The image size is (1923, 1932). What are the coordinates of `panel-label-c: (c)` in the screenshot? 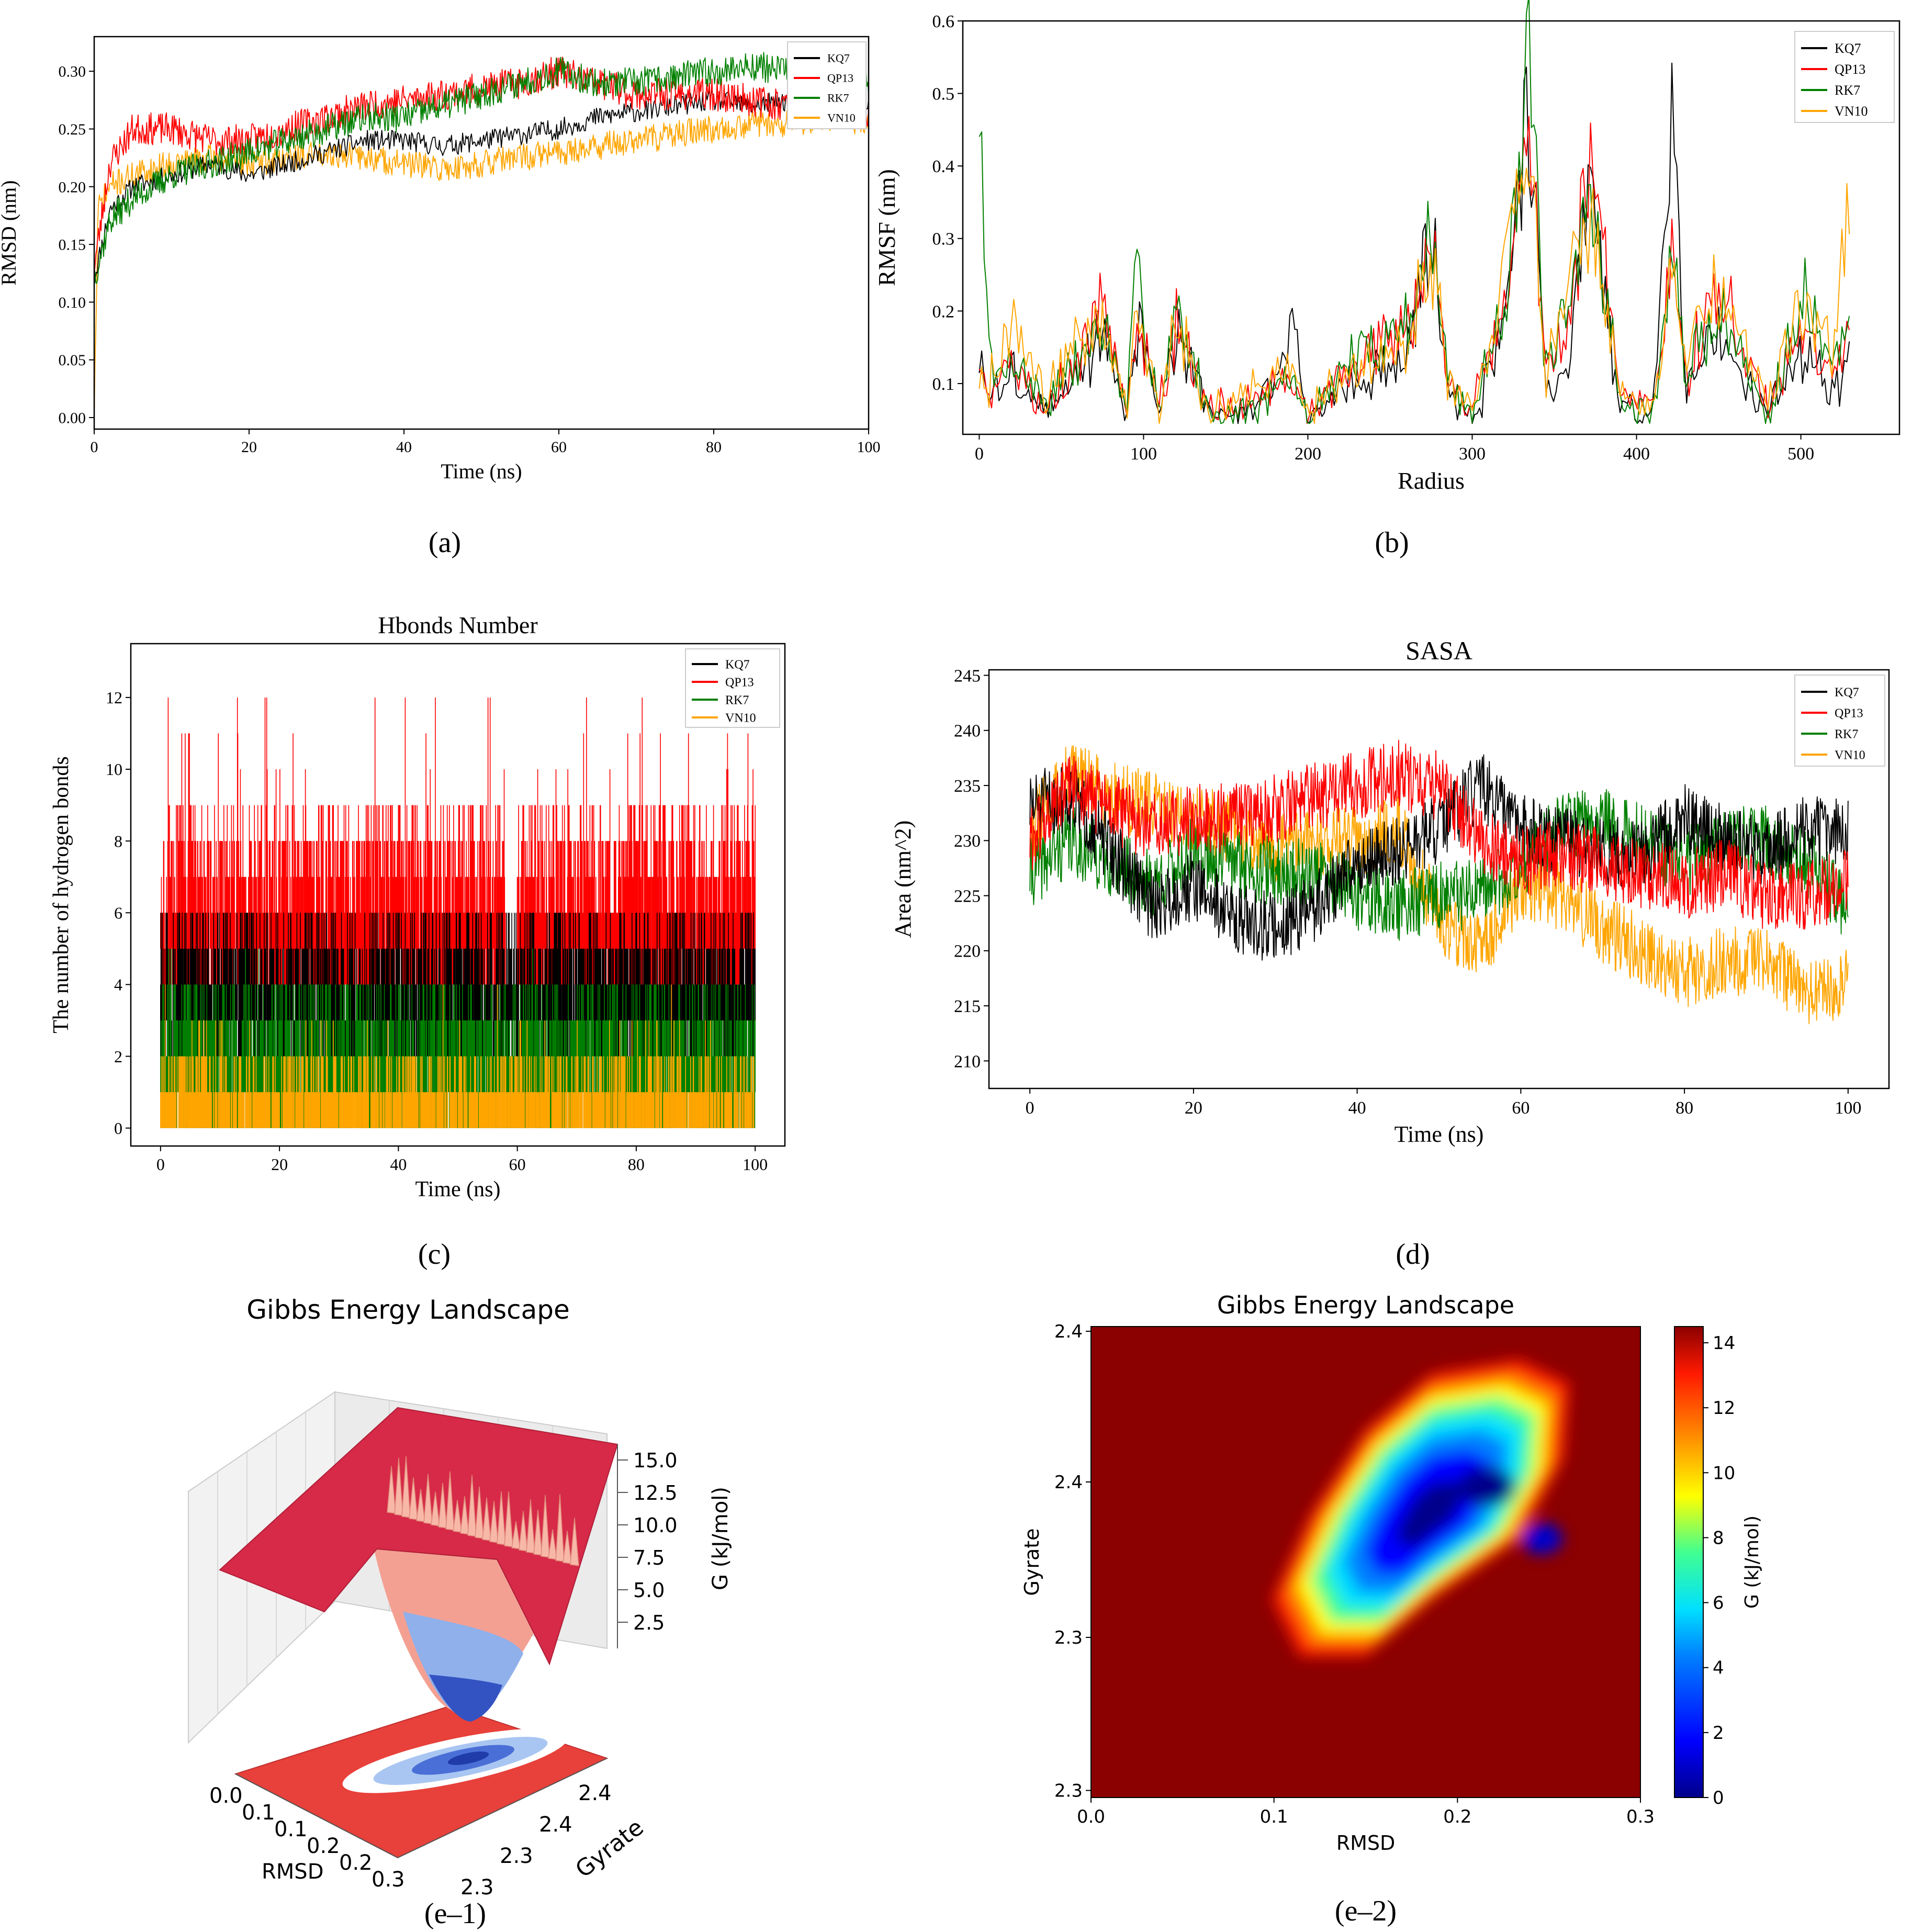 It's located at (434, 1254).